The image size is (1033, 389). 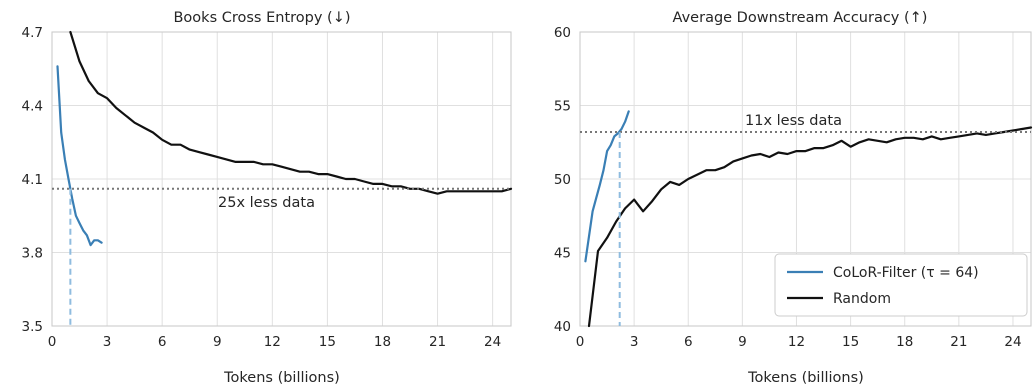 What do you see at coordinates (562, 180) in the screenshot?
I see `y-tick-label: 50` at bounding box center [562, 180].